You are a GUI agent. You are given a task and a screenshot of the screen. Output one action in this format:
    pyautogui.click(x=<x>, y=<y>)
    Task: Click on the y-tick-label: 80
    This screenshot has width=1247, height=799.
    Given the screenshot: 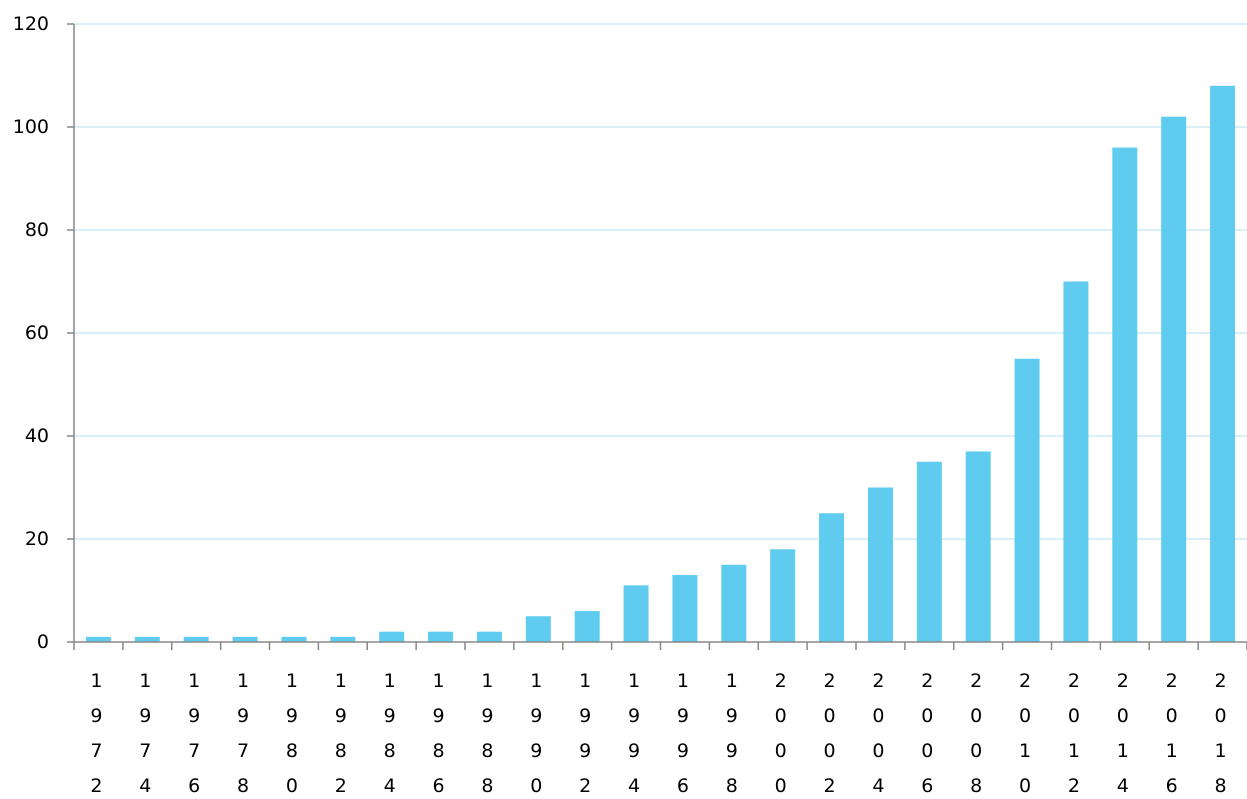 What is the action you would take?
    pyautogui.click(x=37, y=230)
    